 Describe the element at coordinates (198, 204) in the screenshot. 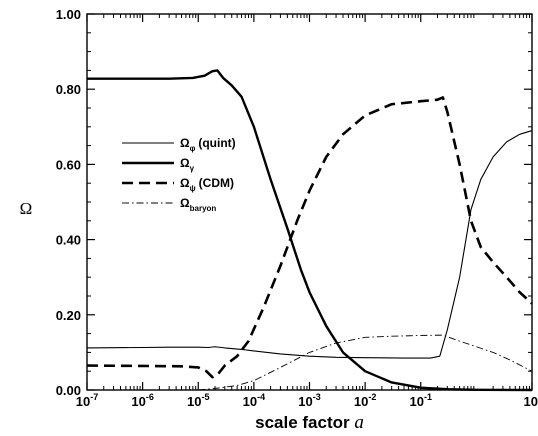

I see `legend-label: Ωbaryon` at that location.